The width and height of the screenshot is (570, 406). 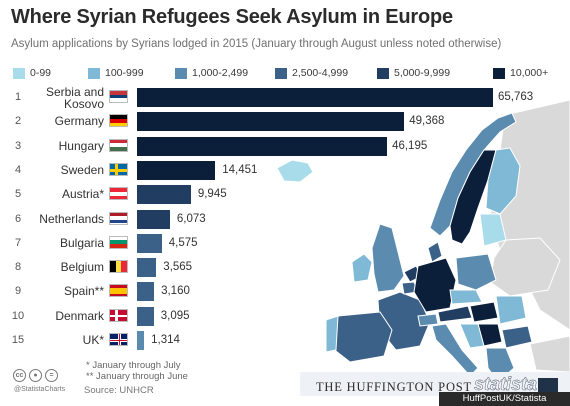 I want to click on map-uk, so click(x=388, y=258).